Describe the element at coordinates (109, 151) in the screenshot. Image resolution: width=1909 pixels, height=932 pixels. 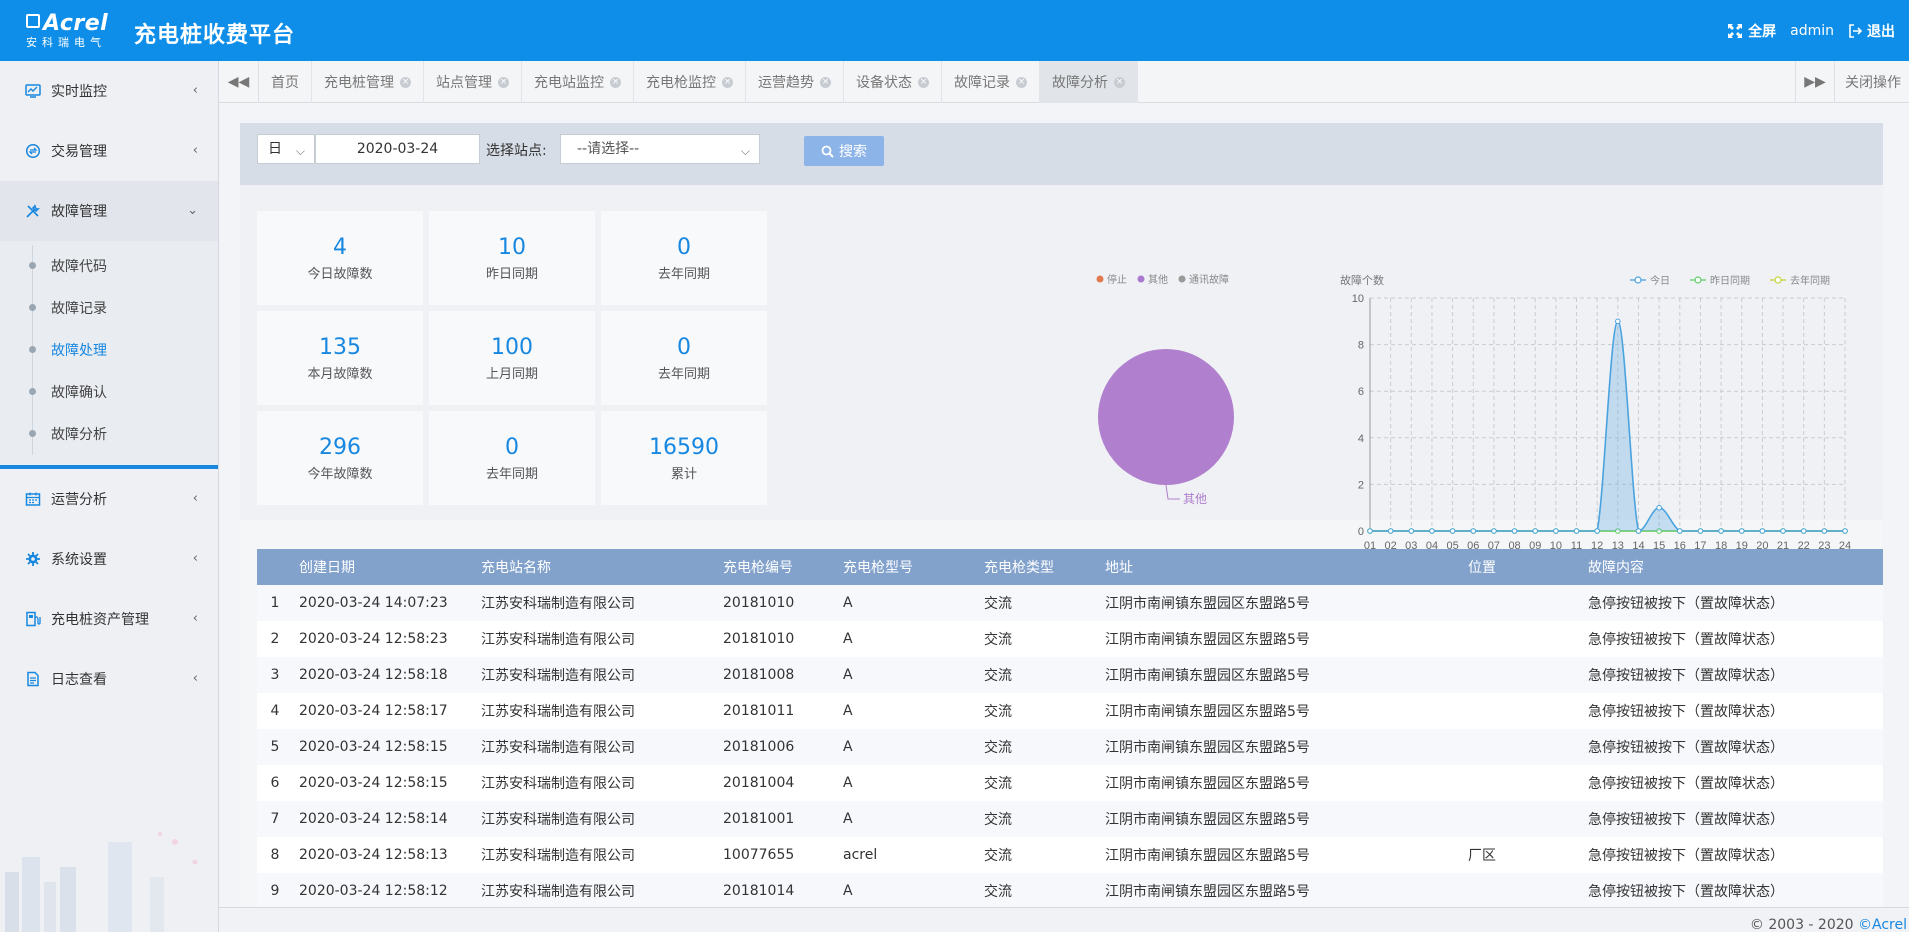
I see `sidebar-item-trade-management: 交易管理 ‹` at that location.